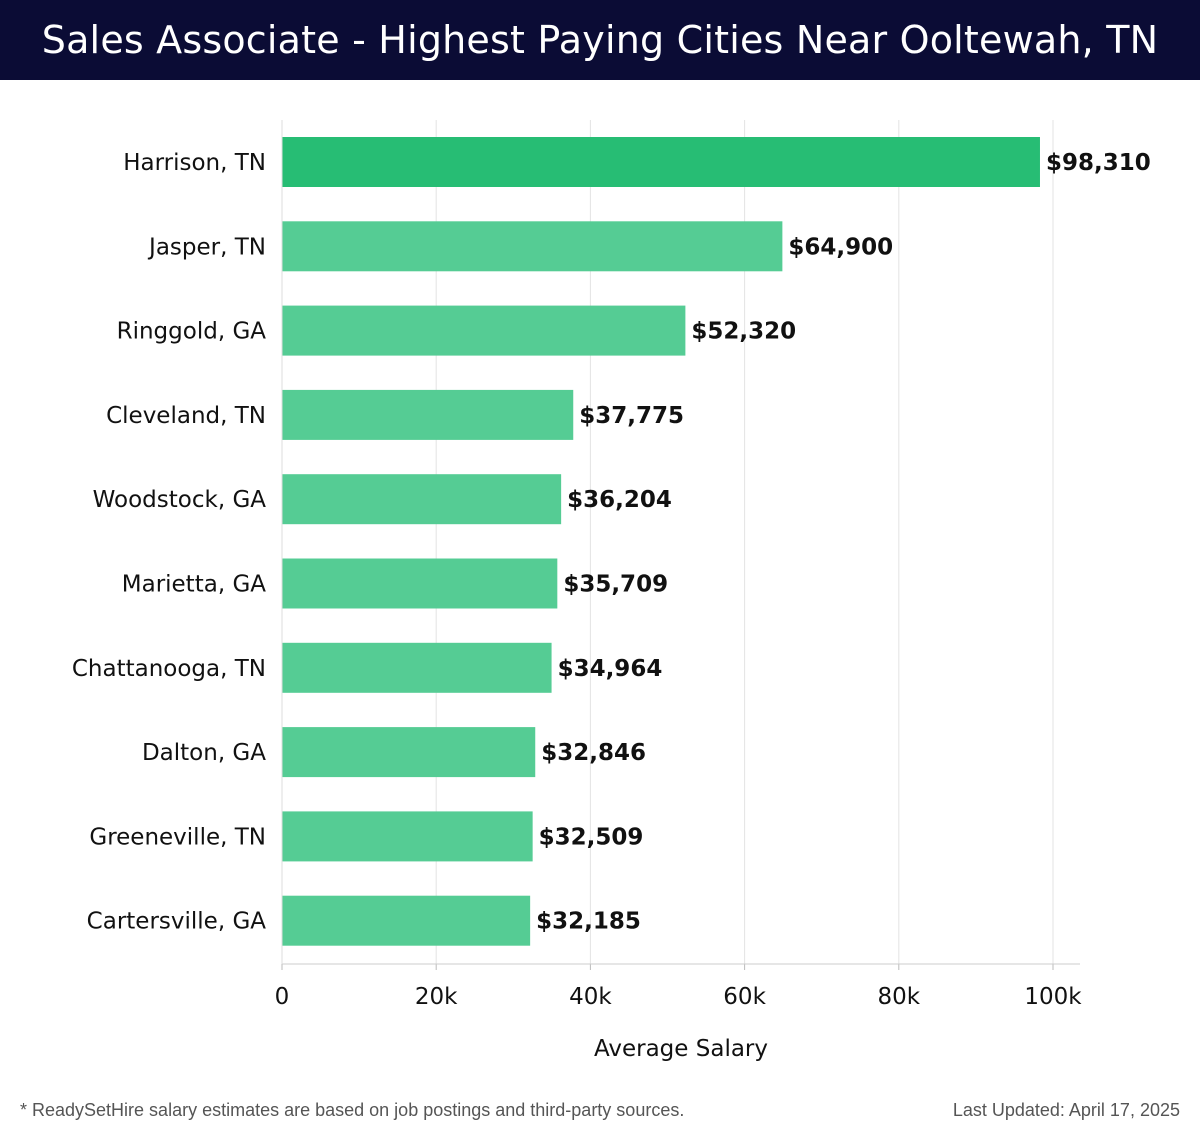 The image size is (1200, 1140). I want to click on category-label: Marietta, GA, so click(194, 585).